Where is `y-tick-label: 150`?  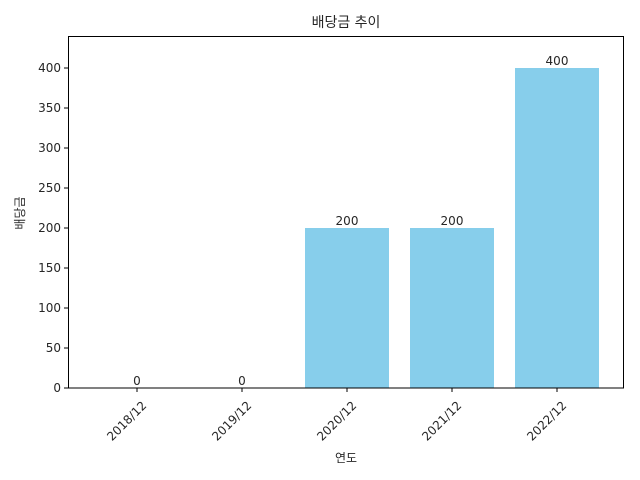 y-tick-label: 150 is located at coordinates (49, 268).